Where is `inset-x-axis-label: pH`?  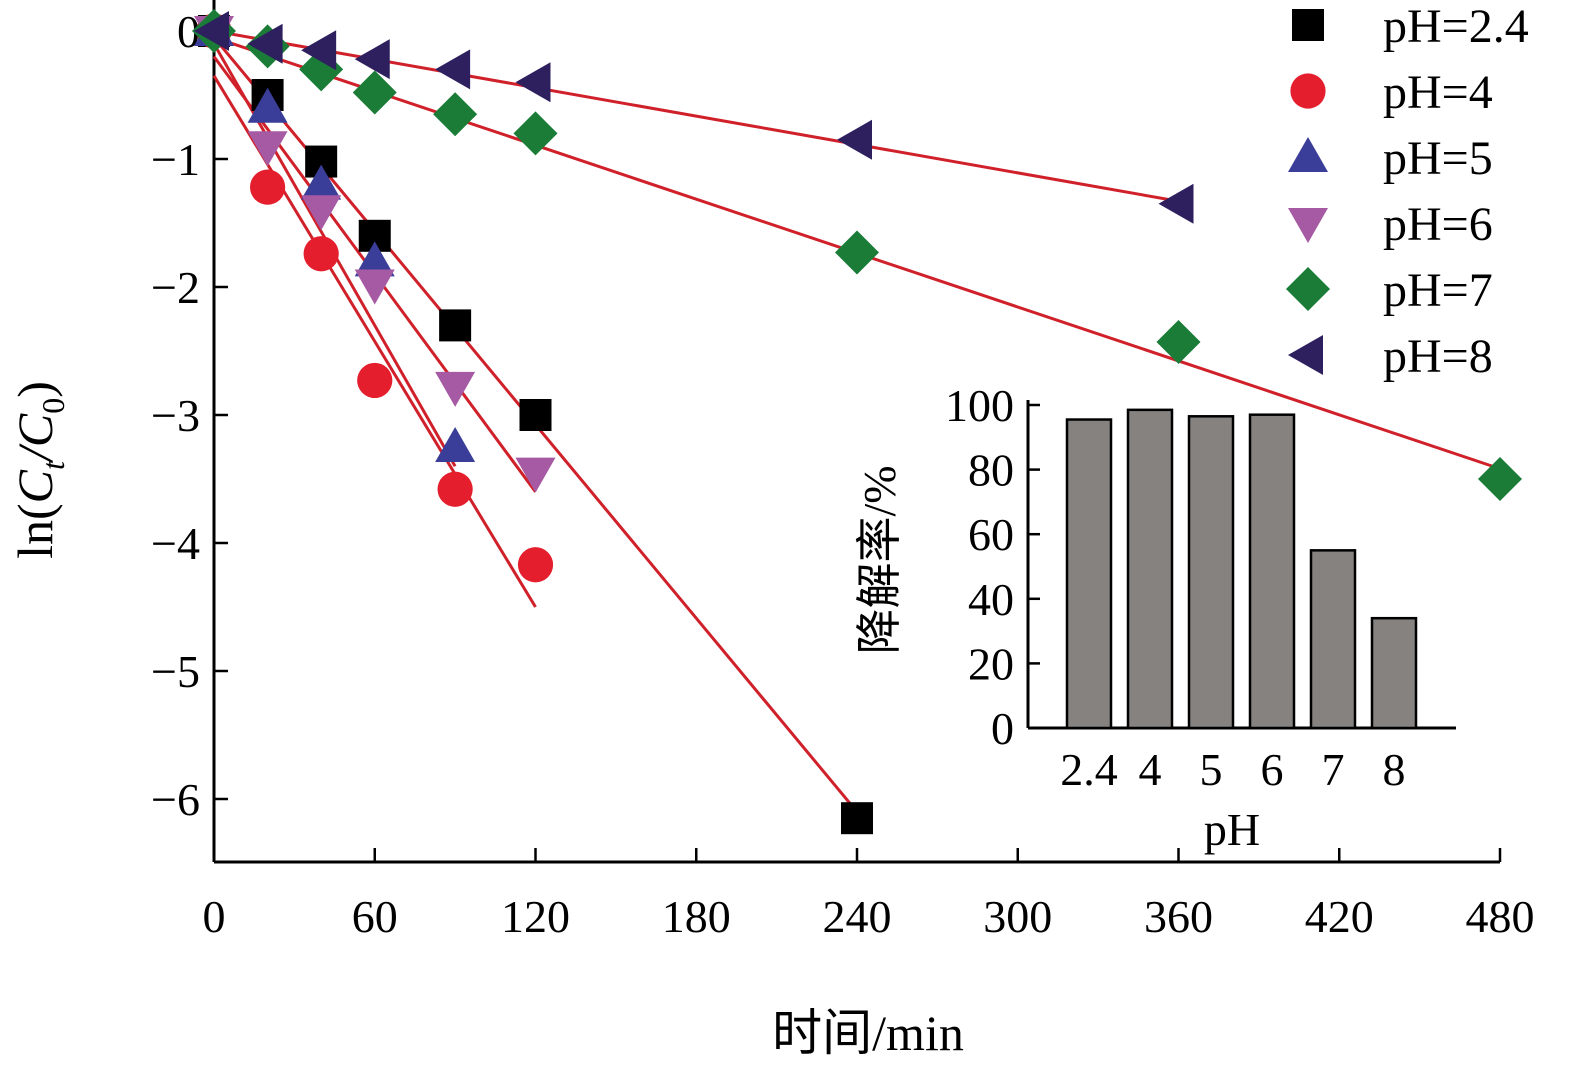 inset-x-axis-label: pH is located at coordinates (1232, 829).